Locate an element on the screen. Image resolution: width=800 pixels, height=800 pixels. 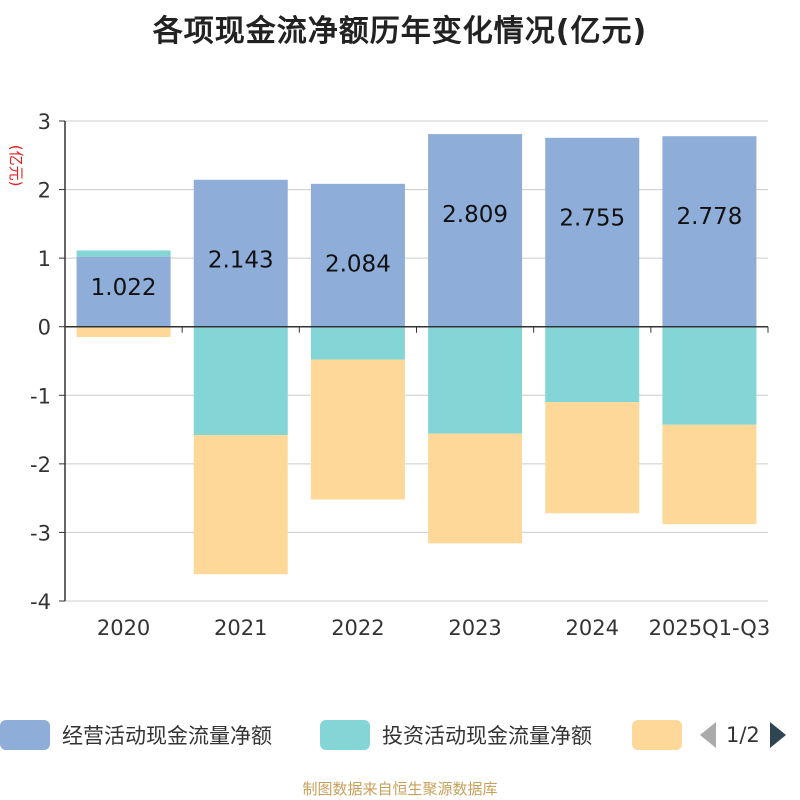
y-axis-label: (亿元) is located at coordinates (16, 166).